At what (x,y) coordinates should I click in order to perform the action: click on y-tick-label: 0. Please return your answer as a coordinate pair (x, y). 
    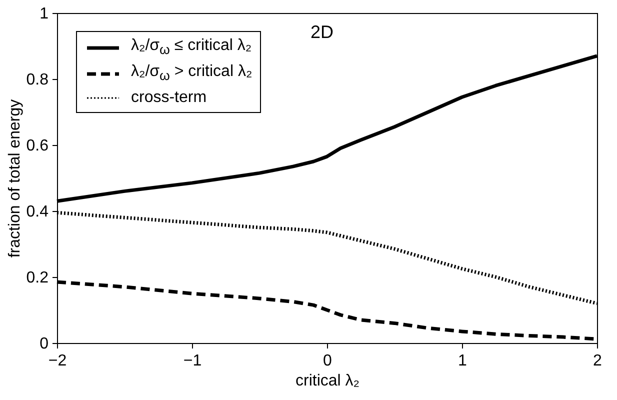
    Looking at the image, I should click on (44, 344).